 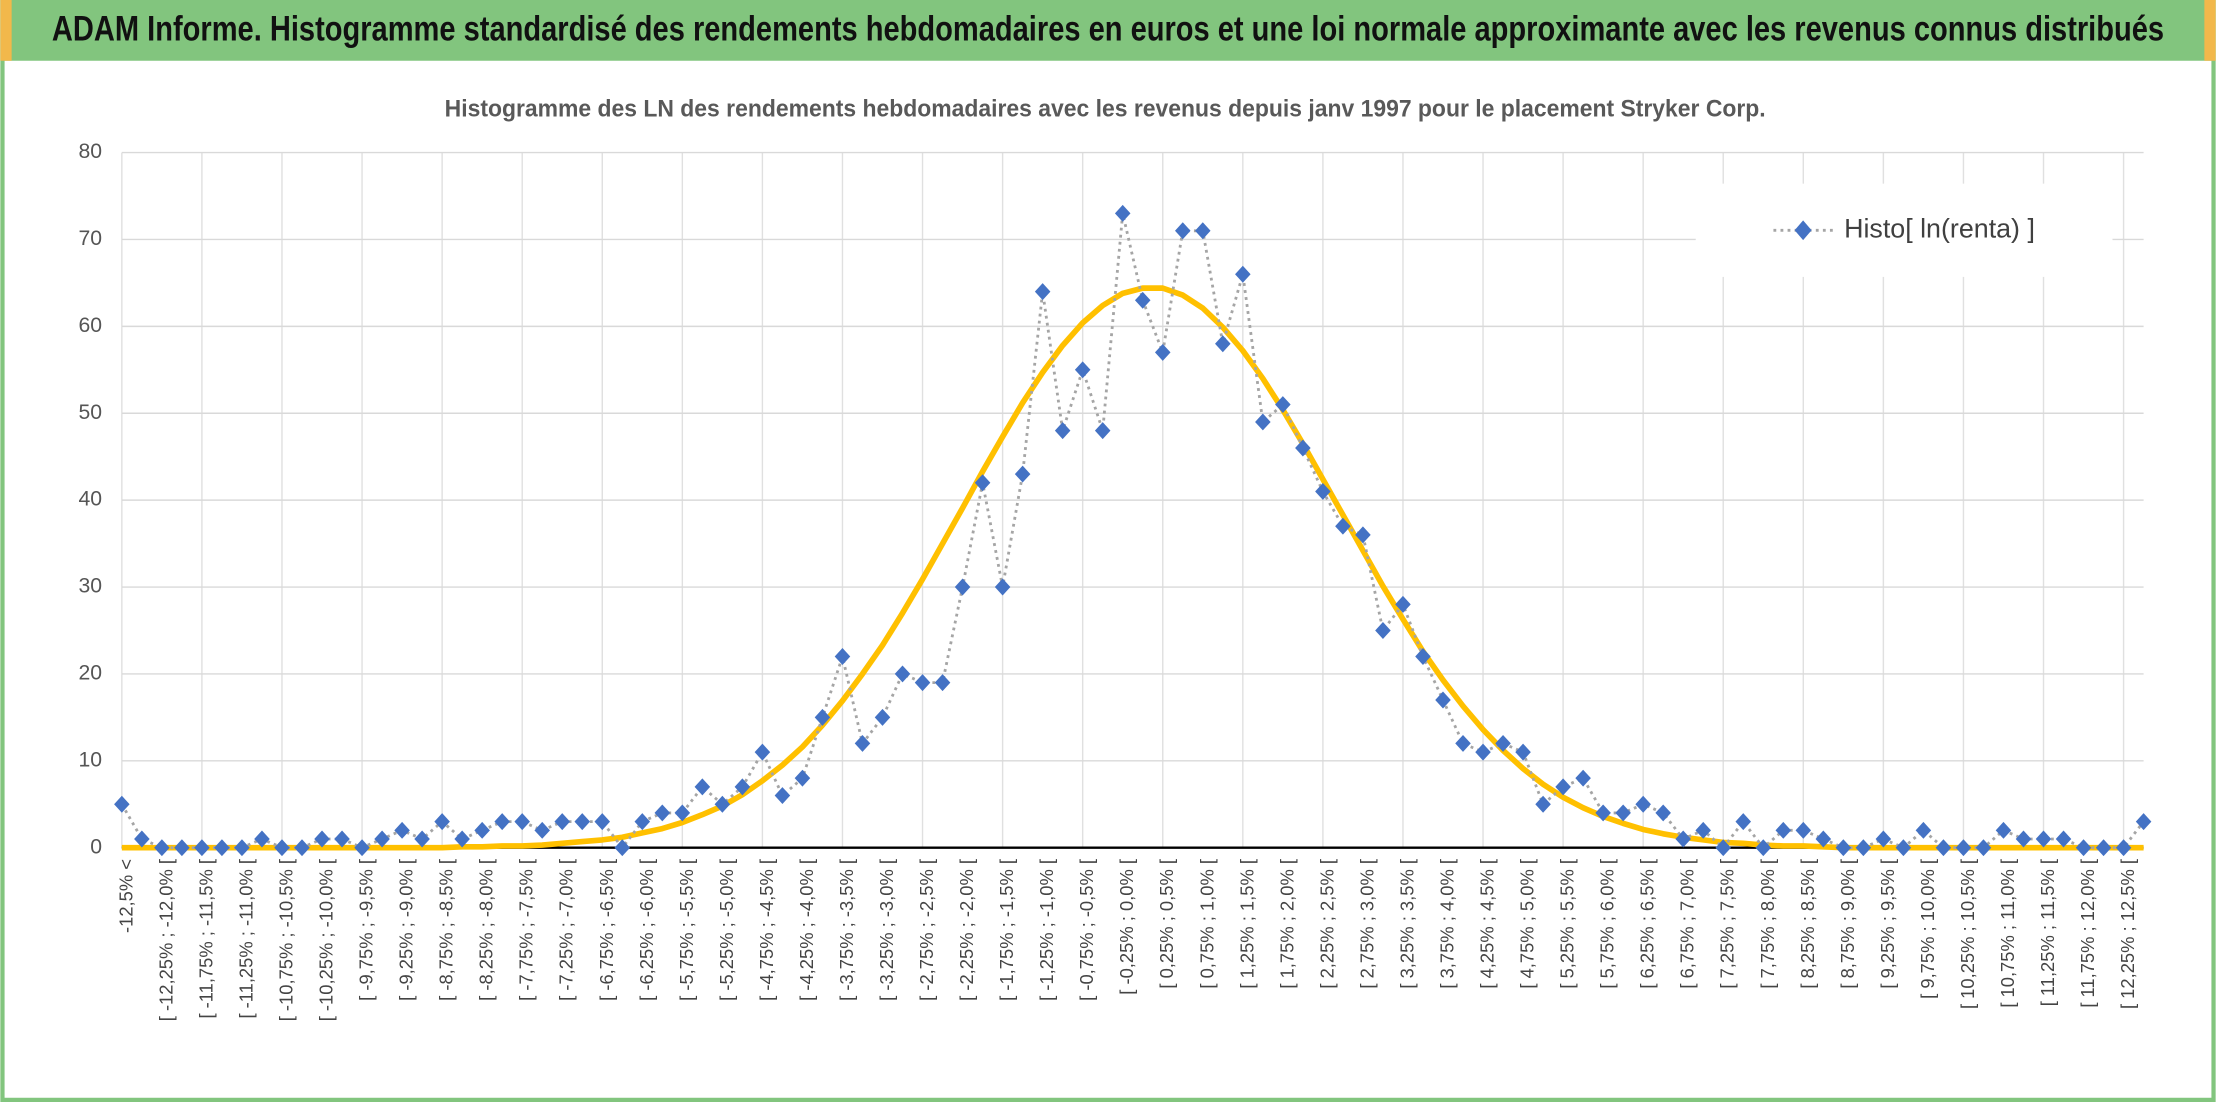 What do you see at coordinates (205, 939) in the screenshot?
I see `x-tick-label: [ -11,75% ; -11,5% [` at bounding box center [205, 939].